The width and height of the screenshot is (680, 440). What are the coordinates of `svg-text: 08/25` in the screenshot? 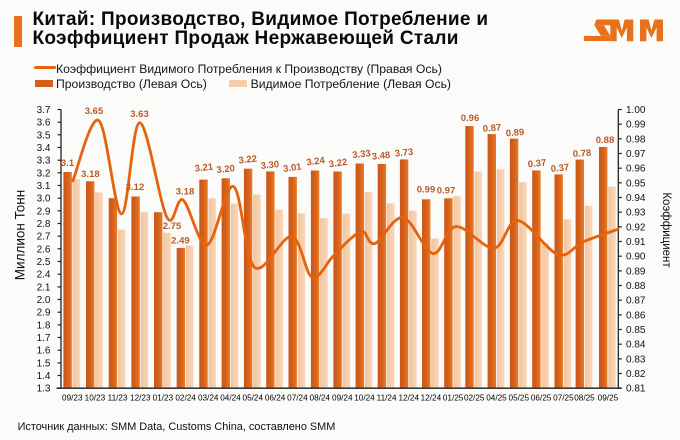 It's located at (584, 398).